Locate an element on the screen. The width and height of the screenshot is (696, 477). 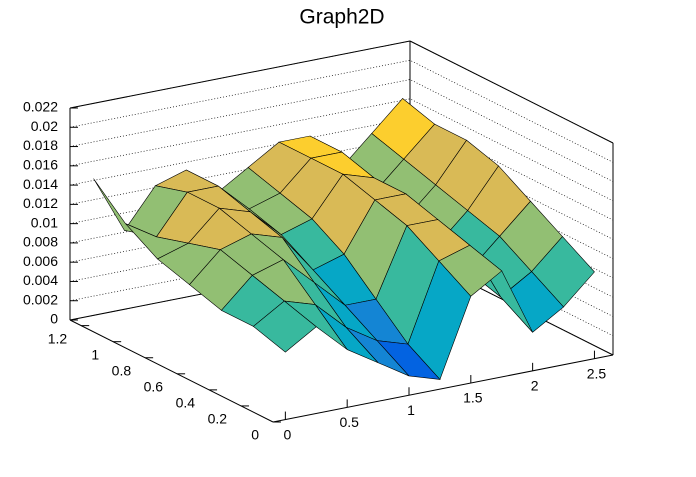
chart-title: Graph2D is located at coordinates (341, 17).